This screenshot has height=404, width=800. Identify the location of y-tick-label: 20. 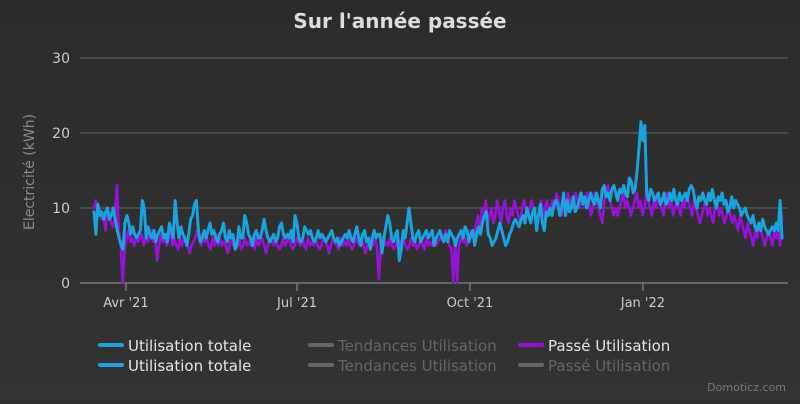
(61, 134).